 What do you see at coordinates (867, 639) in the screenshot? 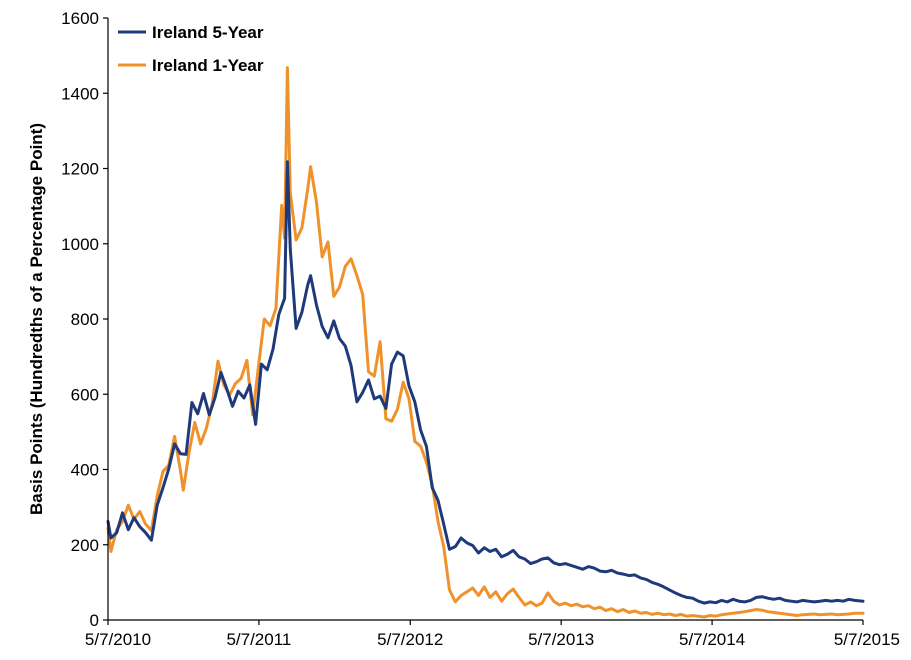
I see `x-tick-label: 5/7/2015` at bounding box center [867, 639].